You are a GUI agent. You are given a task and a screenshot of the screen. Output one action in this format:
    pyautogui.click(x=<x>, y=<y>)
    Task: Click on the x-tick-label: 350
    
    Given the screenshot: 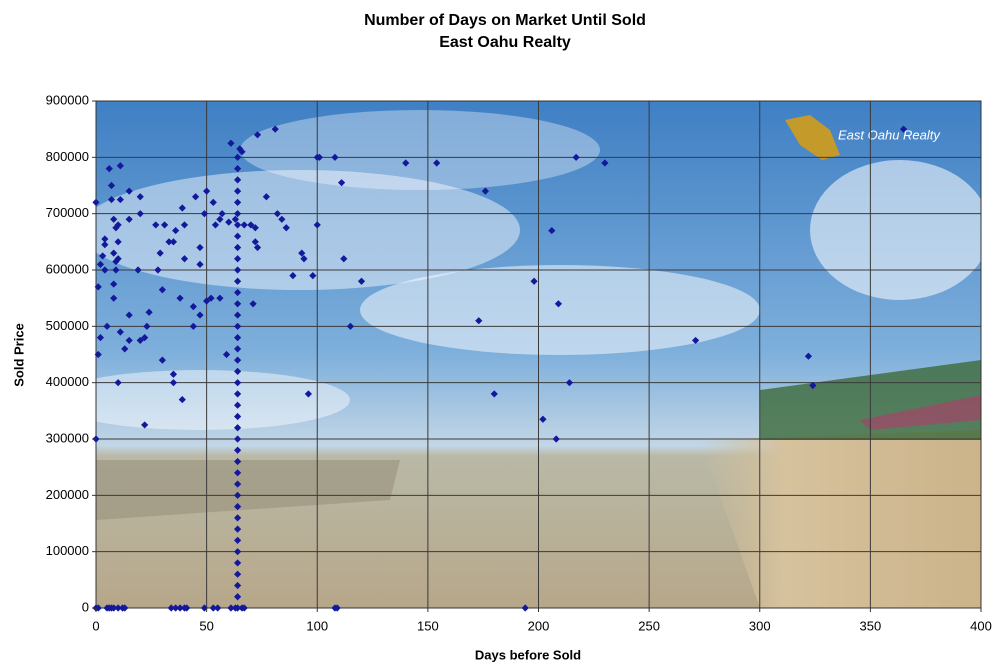 What is the action you would take?
    pyautogui.click(x=871, y=625)
    